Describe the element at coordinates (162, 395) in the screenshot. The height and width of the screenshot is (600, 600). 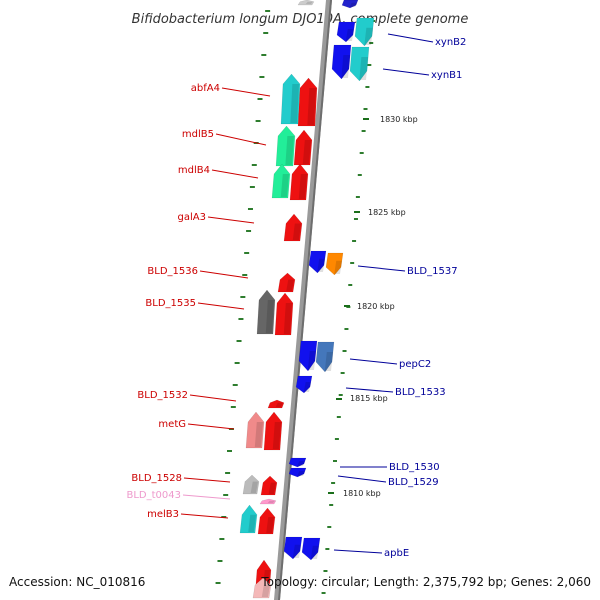
I see `gene-label-BLD_1532: BLD_1532` at that location.